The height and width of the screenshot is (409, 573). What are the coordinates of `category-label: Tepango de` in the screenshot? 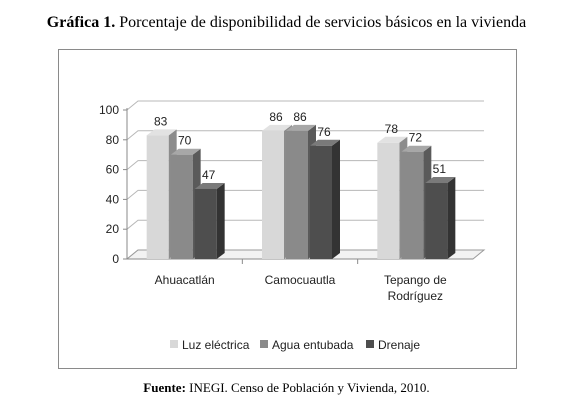 It's located at (415, 280).